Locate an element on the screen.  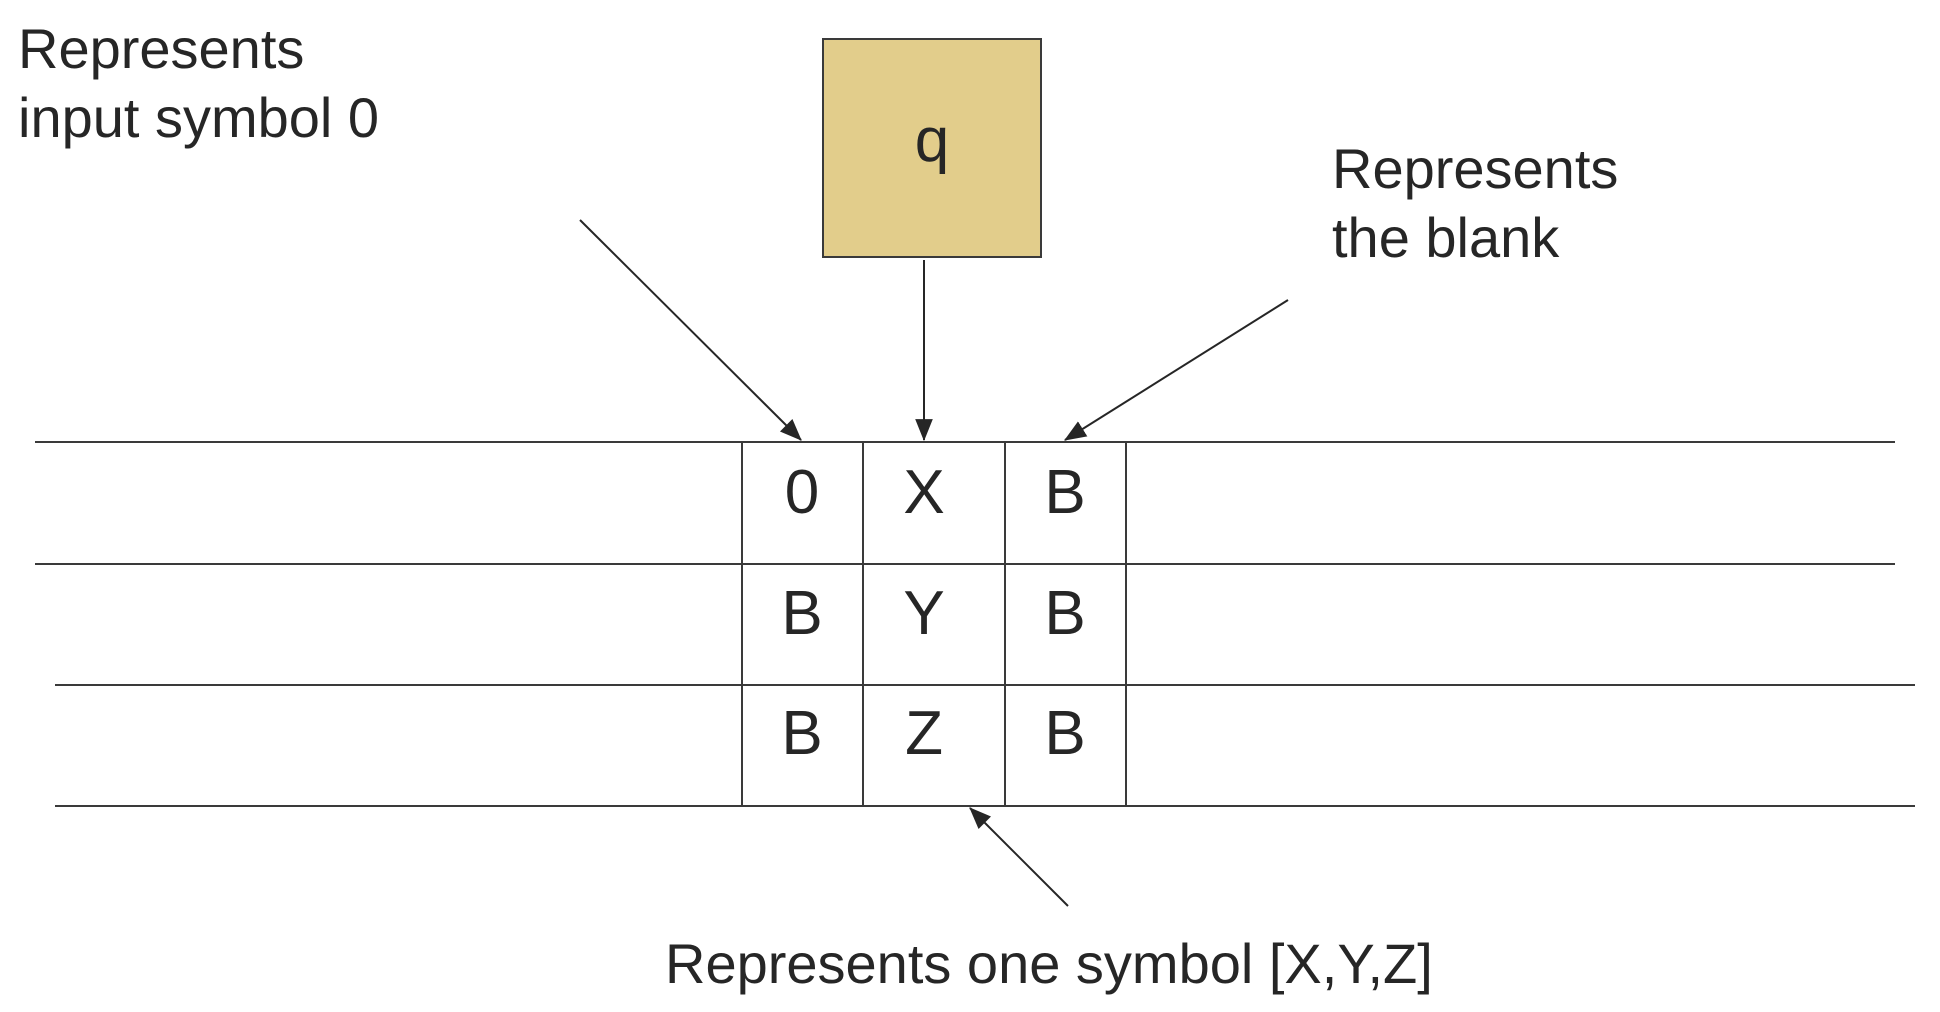
input-symbol-label-line1: Represents is located at coordinates (161, 48).